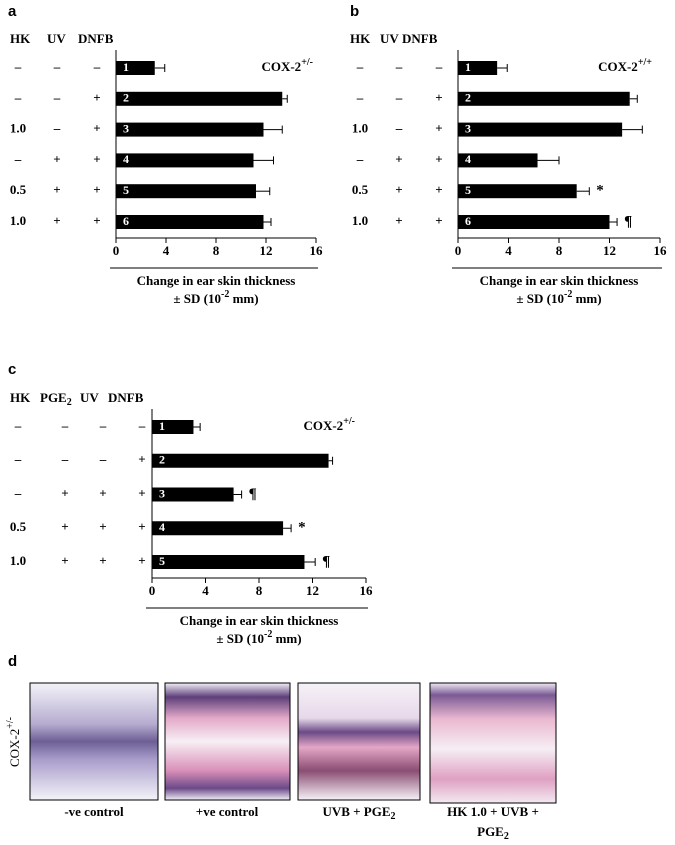 This screenshot has width=675, height=845. I want to click on genotype-label-part: COX-2, so click(14, 748).